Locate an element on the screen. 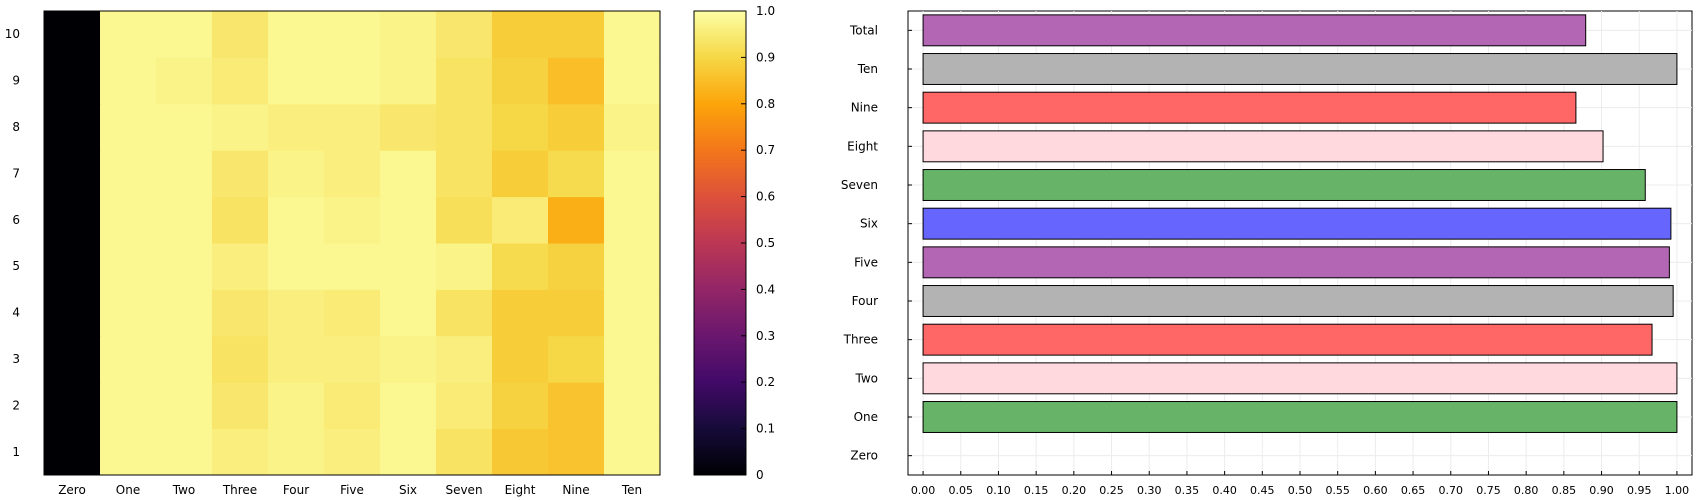 Image resolution: width=1700 pixels, height=500 pixels. heatmap-y-tick-label: 2 is located at coordinates (16, 405).